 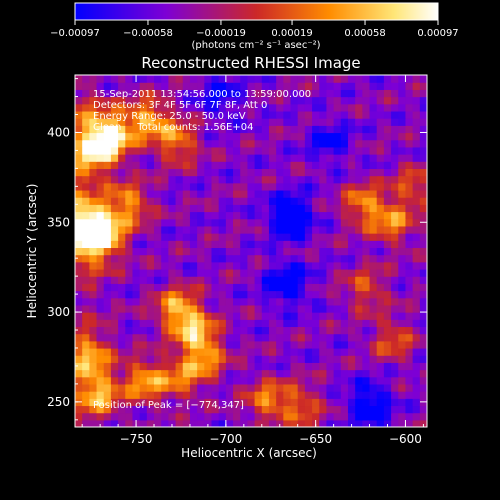 I want to click on annotation-algorithm: Clean Total counts: 1.56E+04, so click(x=173, y=127).